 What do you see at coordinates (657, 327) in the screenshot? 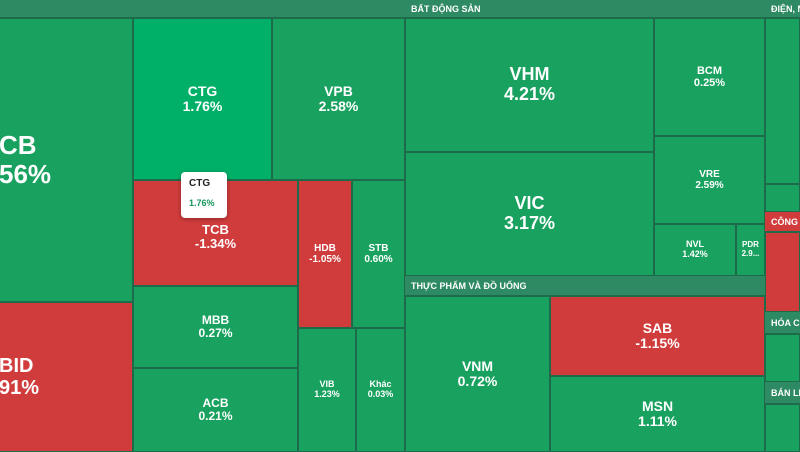
I see `stock-symbol: SAB` at bounding box center [657, 327].